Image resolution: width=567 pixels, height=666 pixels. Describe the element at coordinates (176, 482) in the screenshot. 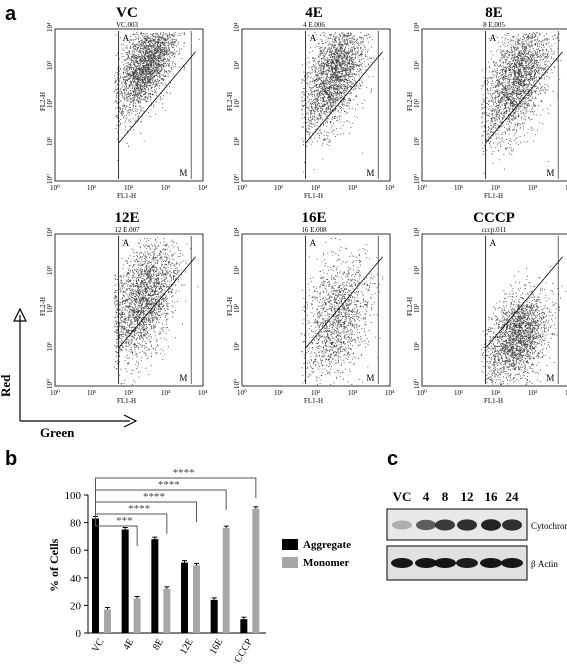

I see `significance-bracket-cccp: ****` at that location.